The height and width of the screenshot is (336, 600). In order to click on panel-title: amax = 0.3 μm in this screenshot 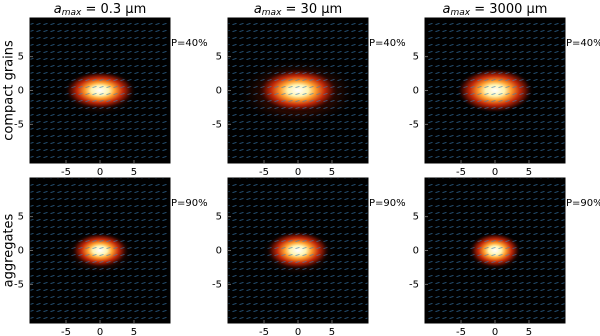, I will do `click(100, 10)`.